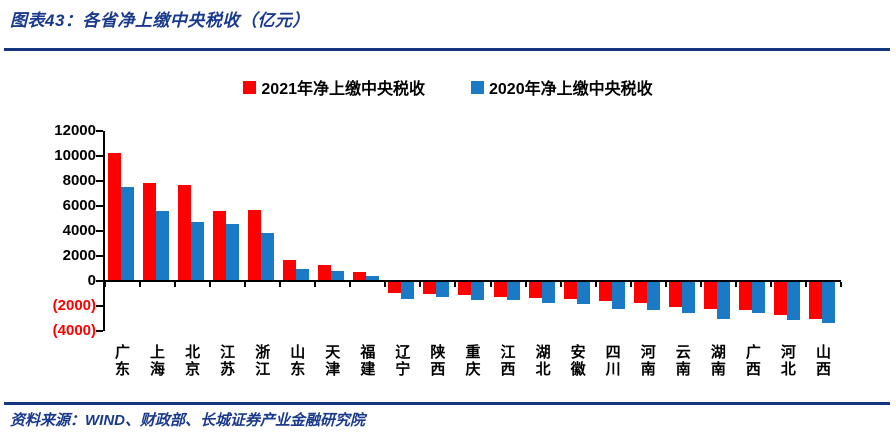  Describe the element at coordinates (263, 361) in the screenshot. I see `x-category-label: 浙 江` at that location.